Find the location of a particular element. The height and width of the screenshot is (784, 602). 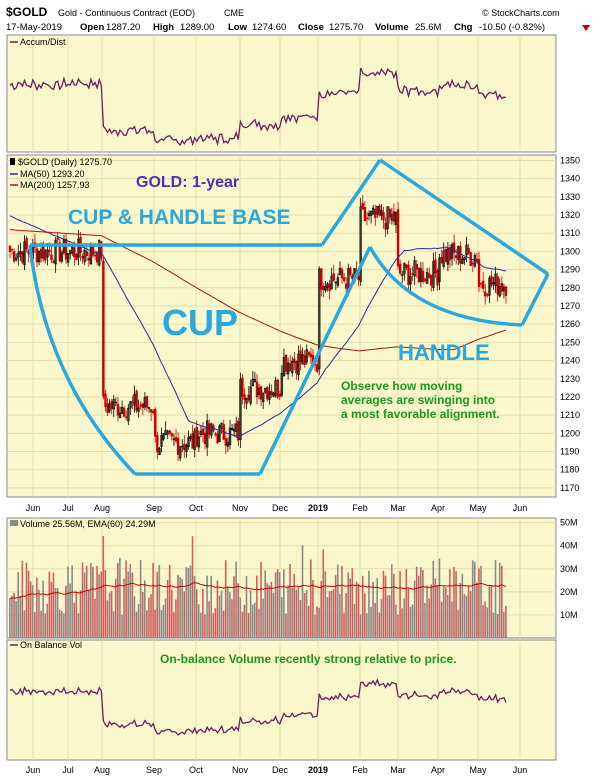

x-tick-label: Dec is located at coordinates (280, 508).